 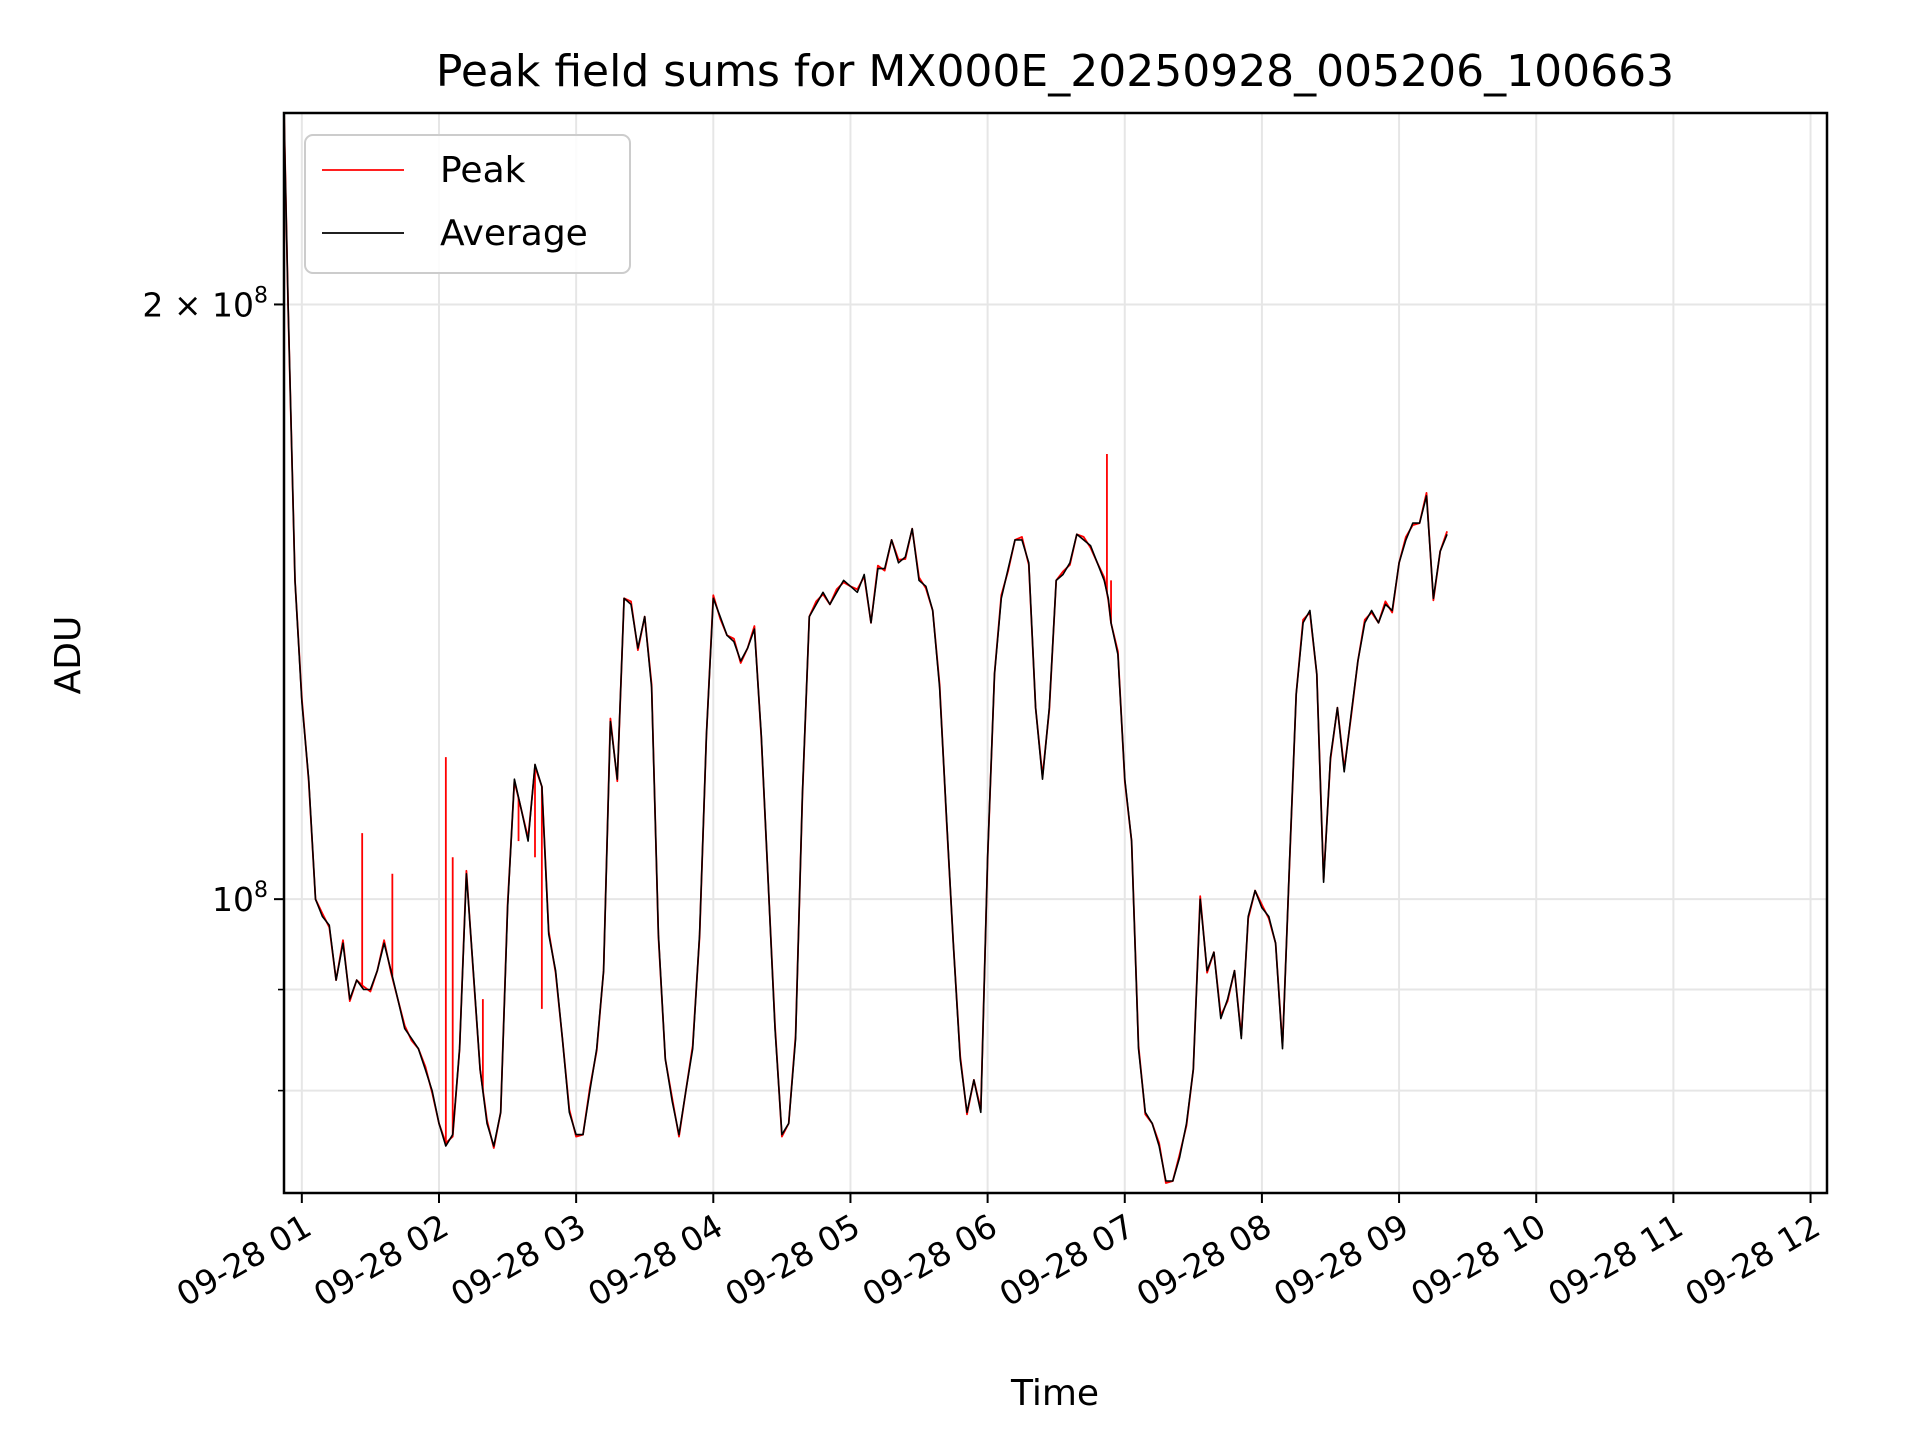 What do you see at coordinates (240, 898) in the screenshot?
I see `y-tick-label: 108` at bounding box center [240, 898].